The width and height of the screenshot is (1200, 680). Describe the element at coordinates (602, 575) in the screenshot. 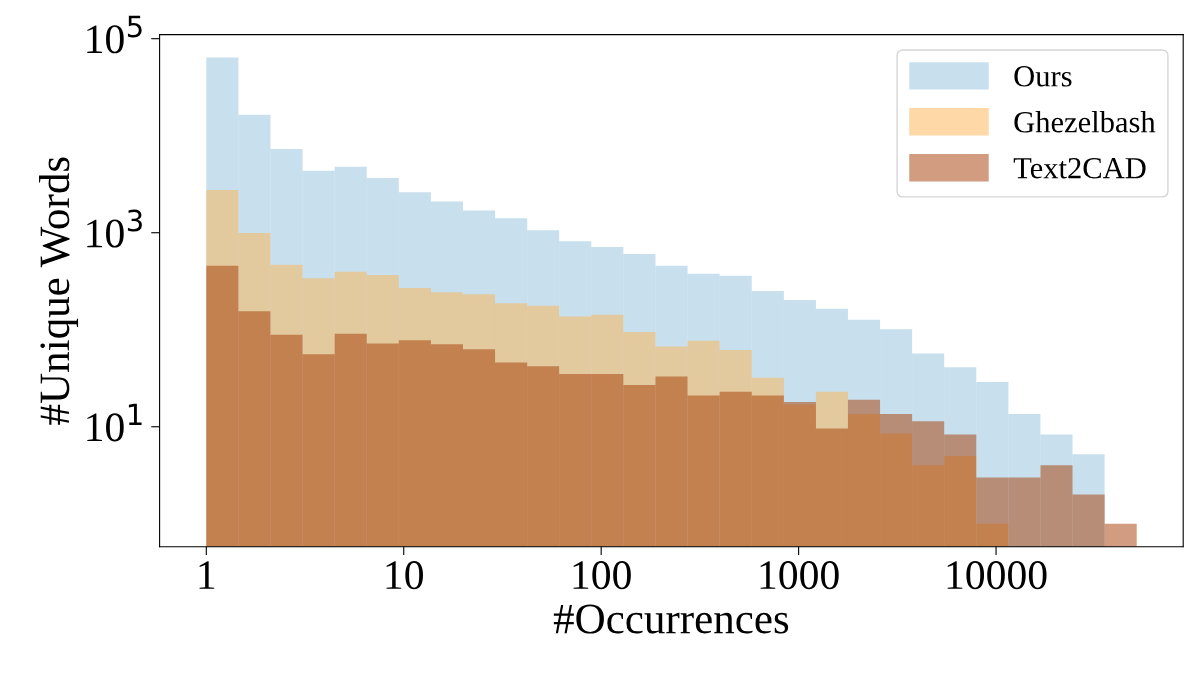

I see `x-tick-label: 100` at that location.